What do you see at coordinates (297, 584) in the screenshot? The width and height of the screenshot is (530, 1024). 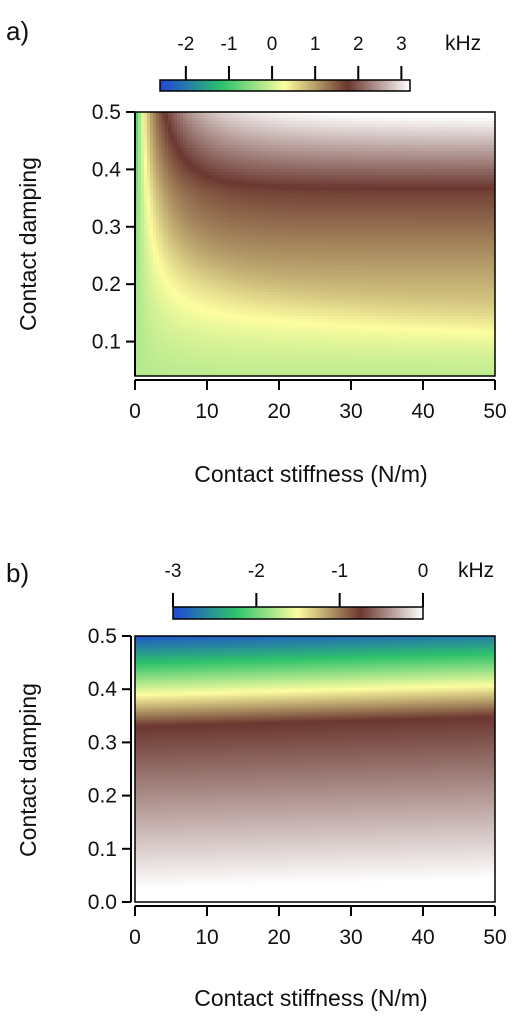 I see `panel-b-colorbar-ticks: -3 -2 -1 0` at bounding box center [297, 584].